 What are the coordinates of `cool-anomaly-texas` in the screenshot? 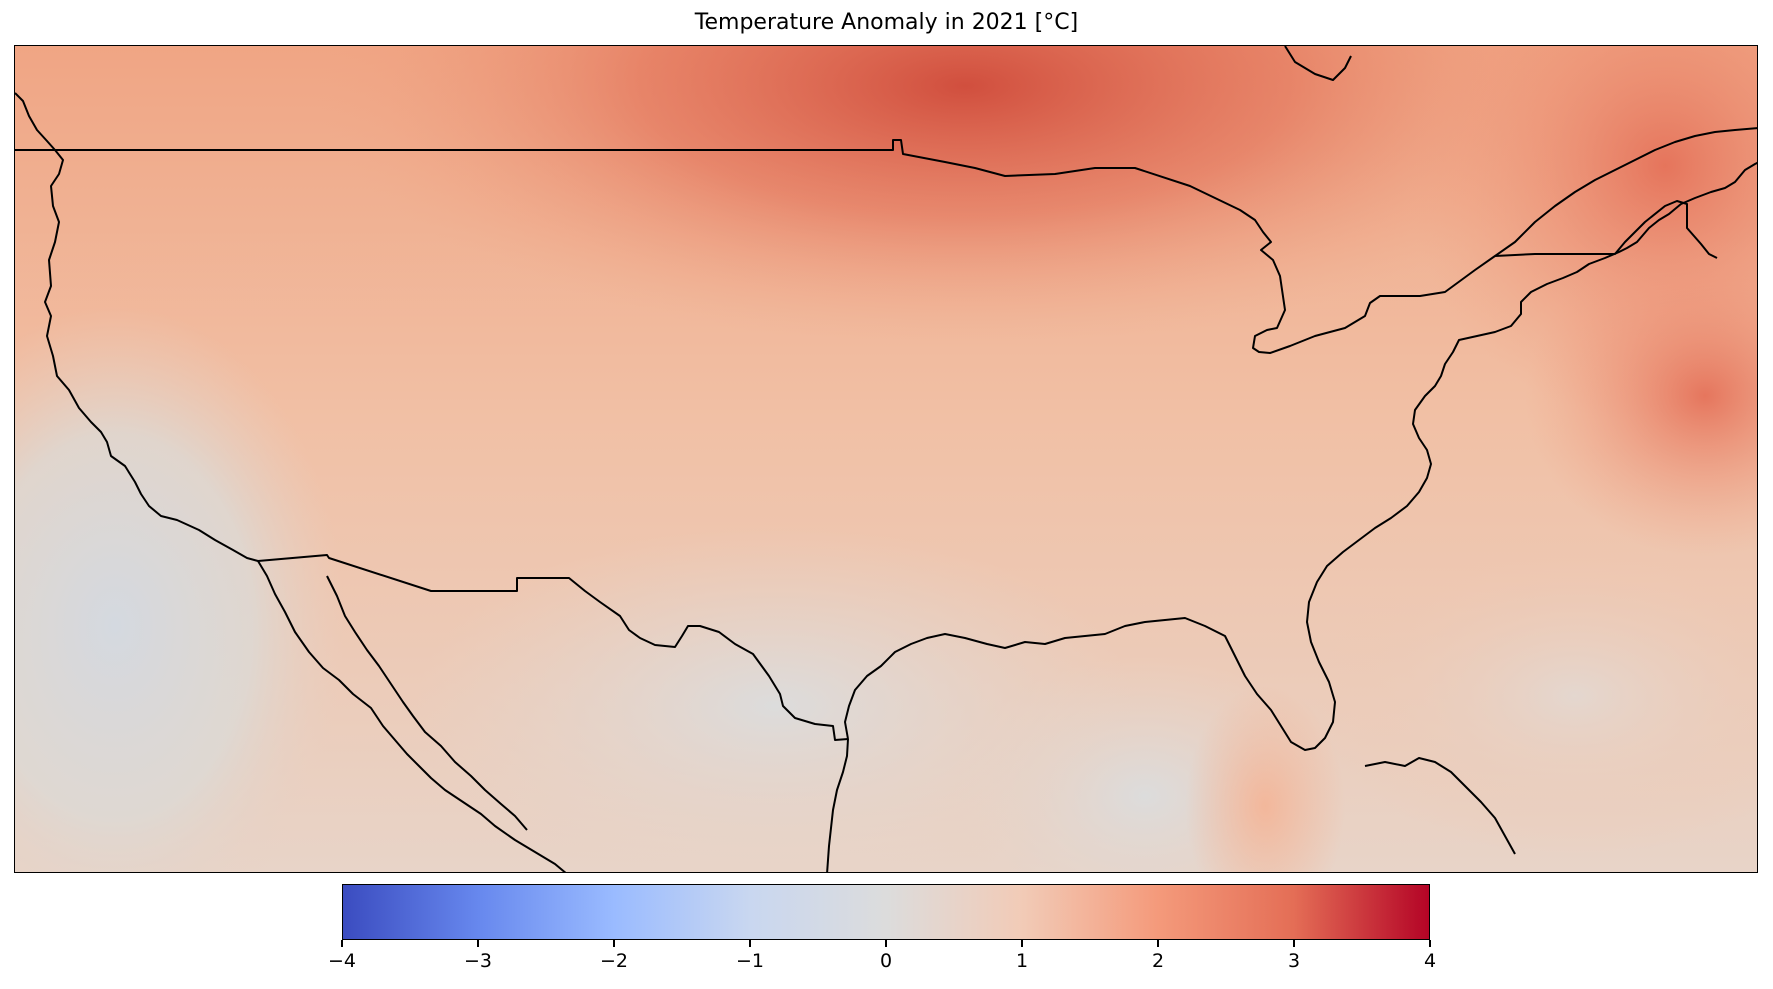 It's located at (775, 699).